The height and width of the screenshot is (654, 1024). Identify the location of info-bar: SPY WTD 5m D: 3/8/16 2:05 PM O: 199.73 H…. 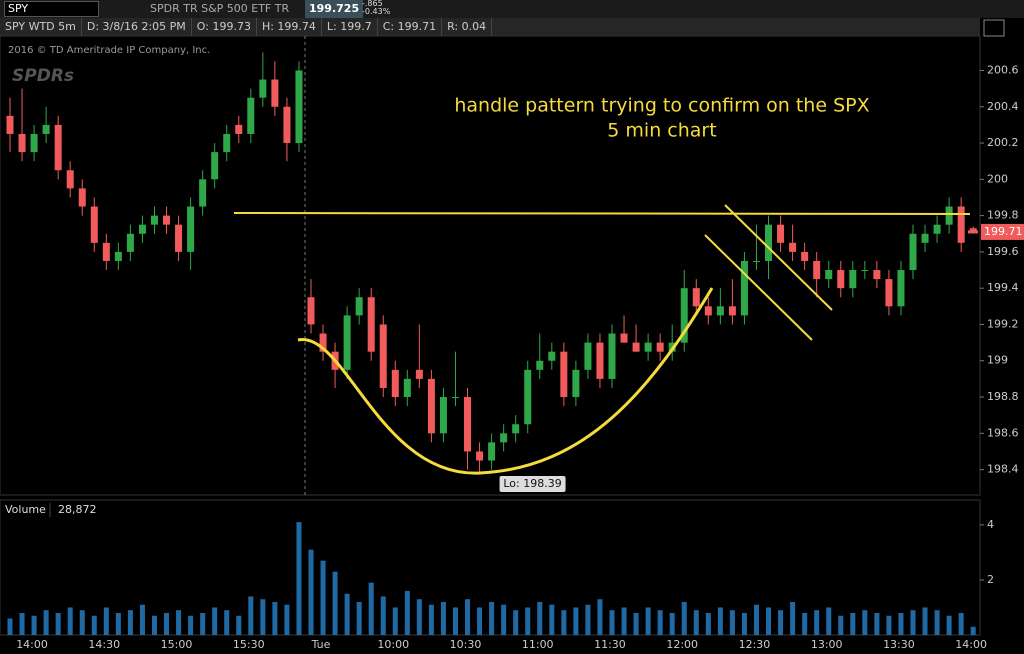
(490, 27).